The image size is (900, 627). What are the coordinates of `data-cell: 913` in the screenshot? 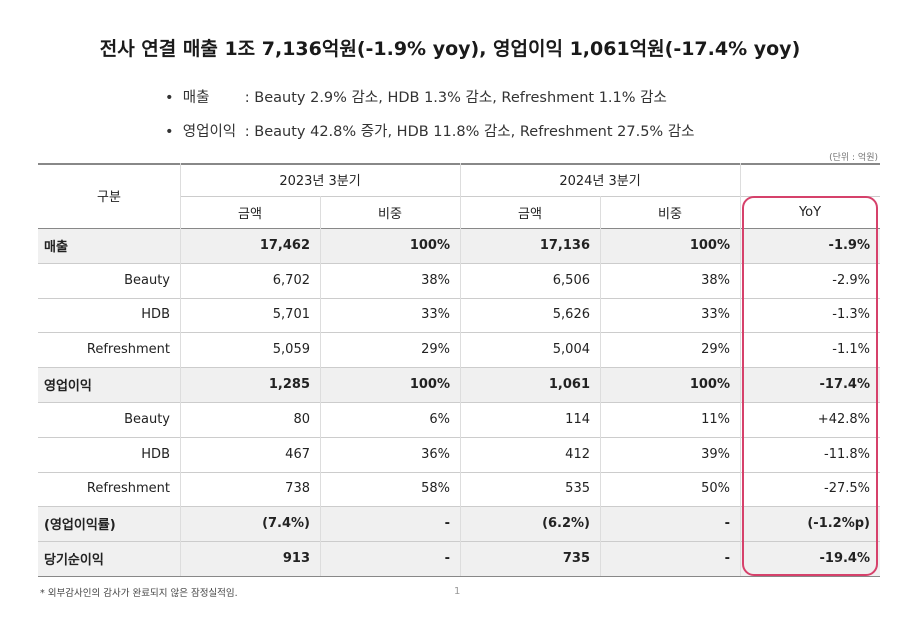 It's located at (296, 559).